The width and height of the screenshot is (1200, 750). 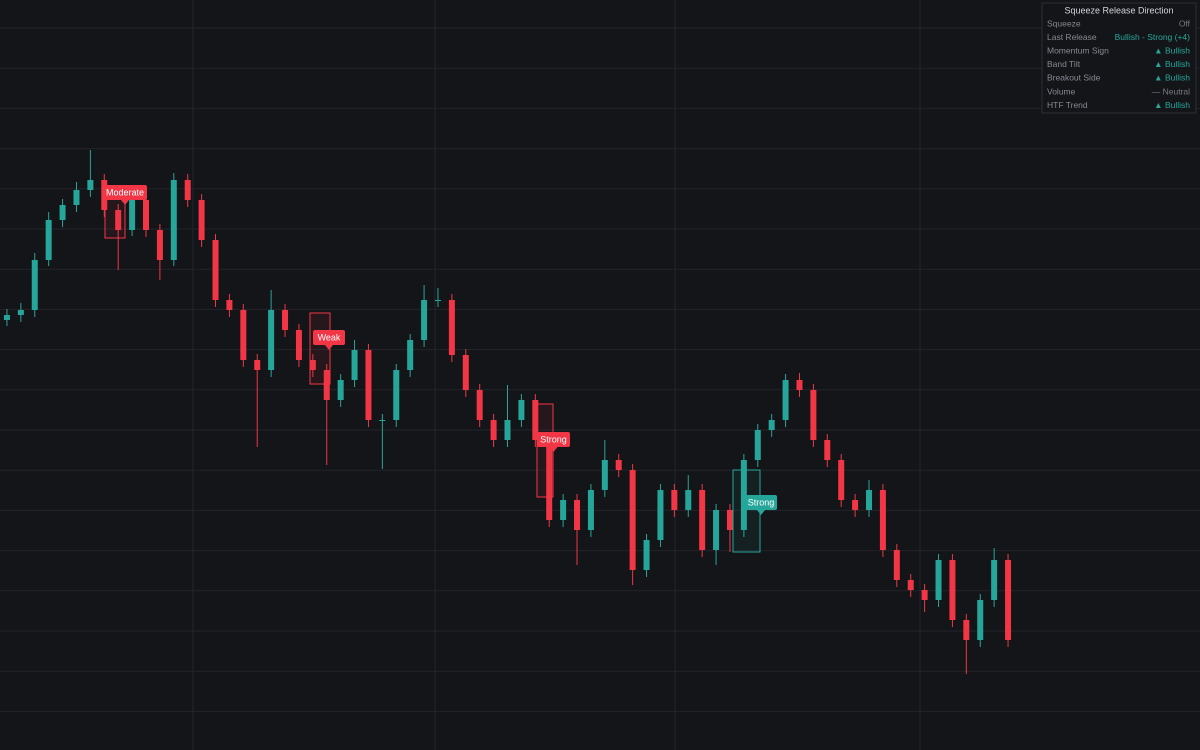 What do you see at coordinates (1064, 23) in the screenshot?
I see `panel-row-label: Squeeze` at bounding box center [1064, 23].